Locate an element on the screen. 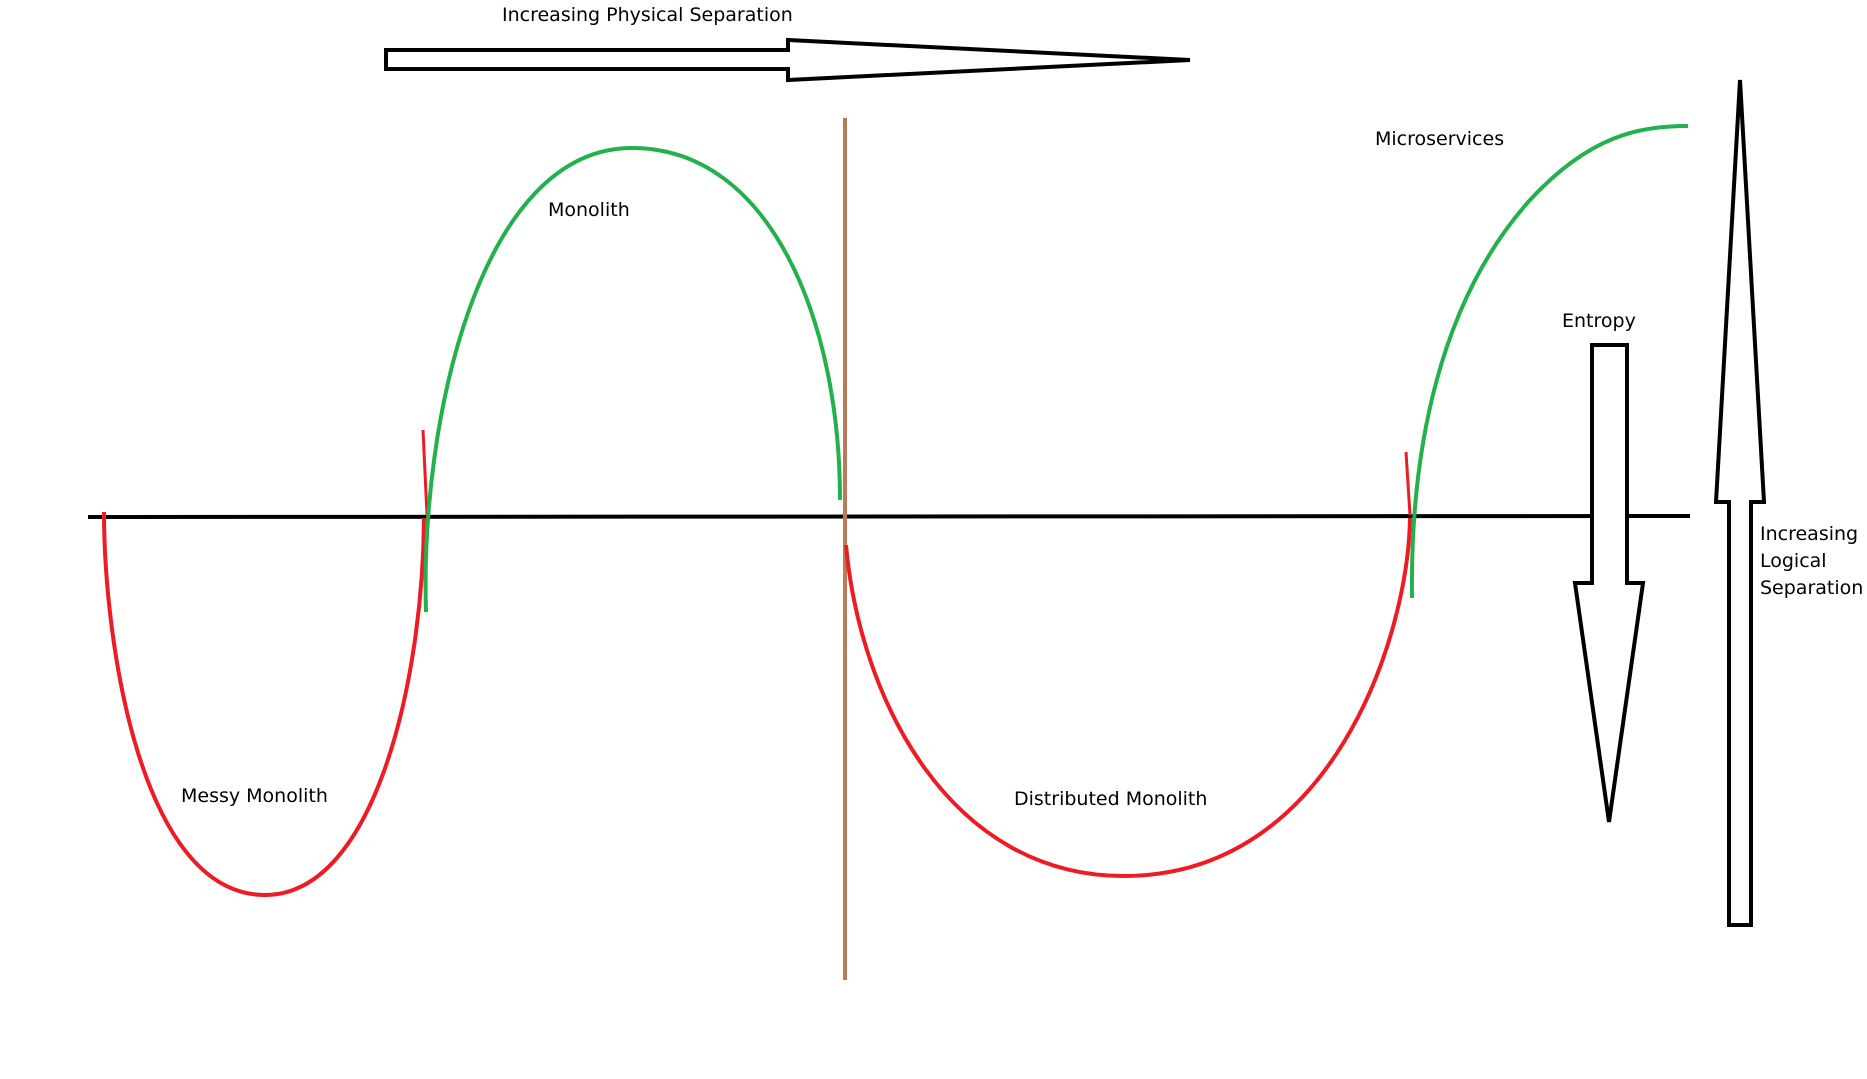 This screenshot has height=1079, width=1867. horizontal-axis is located at coordinates (889, 516).